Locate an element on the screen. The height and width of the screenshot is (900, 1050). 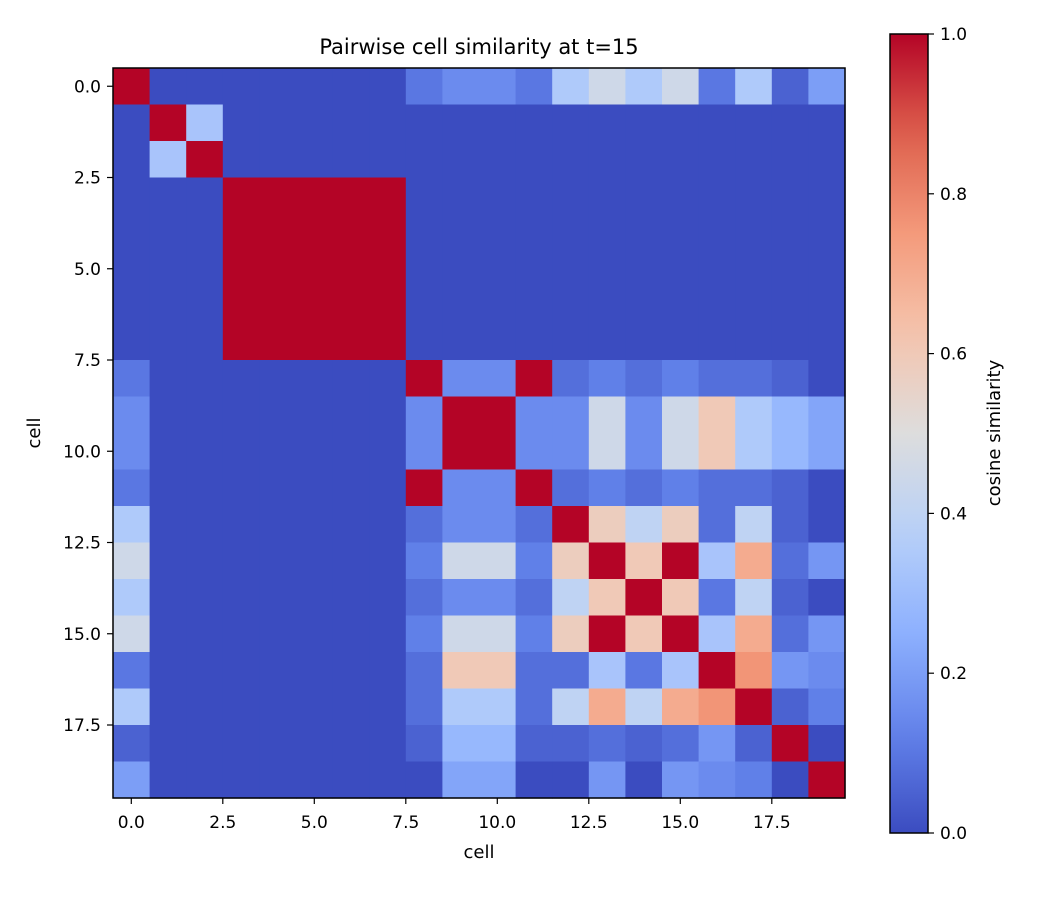
colorbar is located at coordinates (909, 433).